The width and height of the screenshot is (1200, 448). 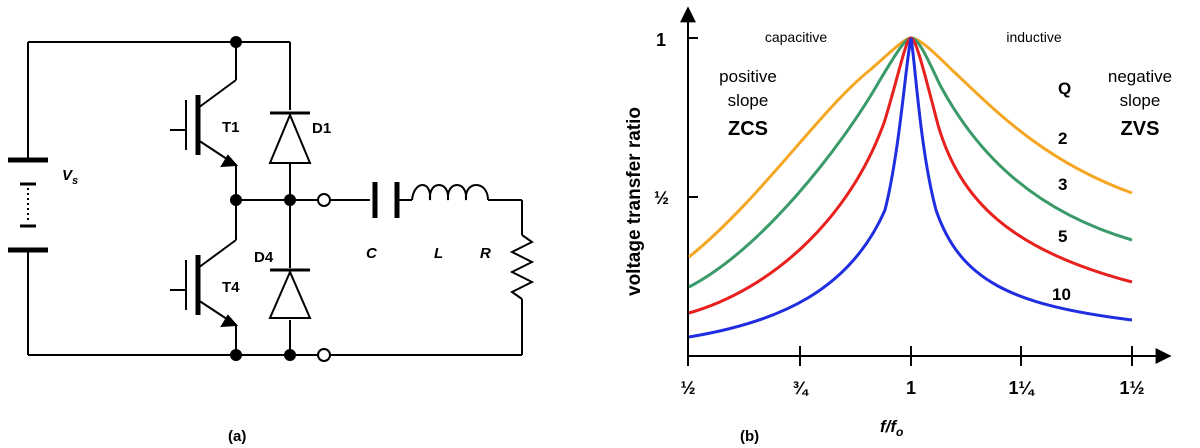 I want to click on diode-d4, so click(x=290, y=293).